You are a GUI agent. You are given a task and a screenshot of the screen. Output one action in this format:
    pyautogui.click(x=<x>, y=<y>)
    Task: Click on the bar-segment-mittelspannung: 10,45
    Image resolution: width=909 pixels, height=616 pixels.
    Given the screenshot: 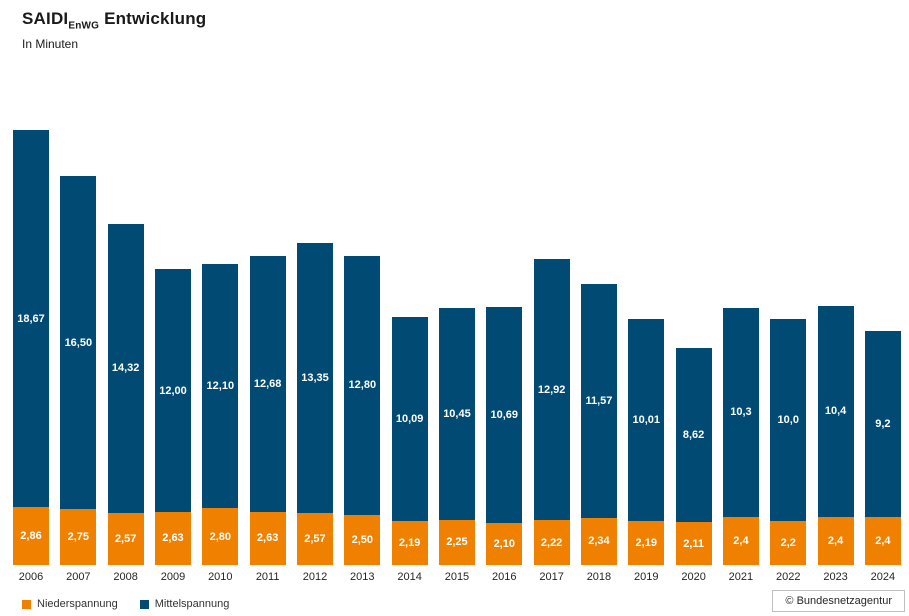 What is the action you would take?
    pyautogui.click(x=456, y=414)
    